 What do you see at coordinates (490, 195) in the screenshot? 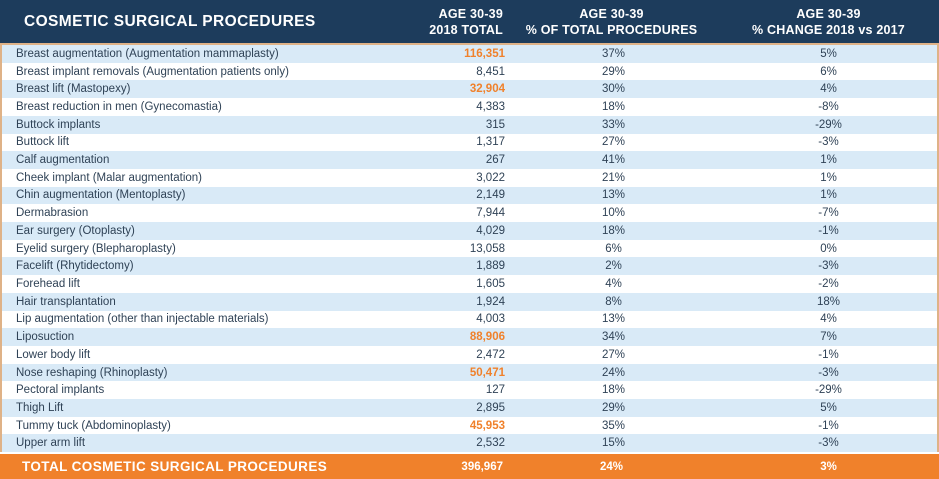
I see `total-2018-cell: 2,149` at bounding box center [490, 195].